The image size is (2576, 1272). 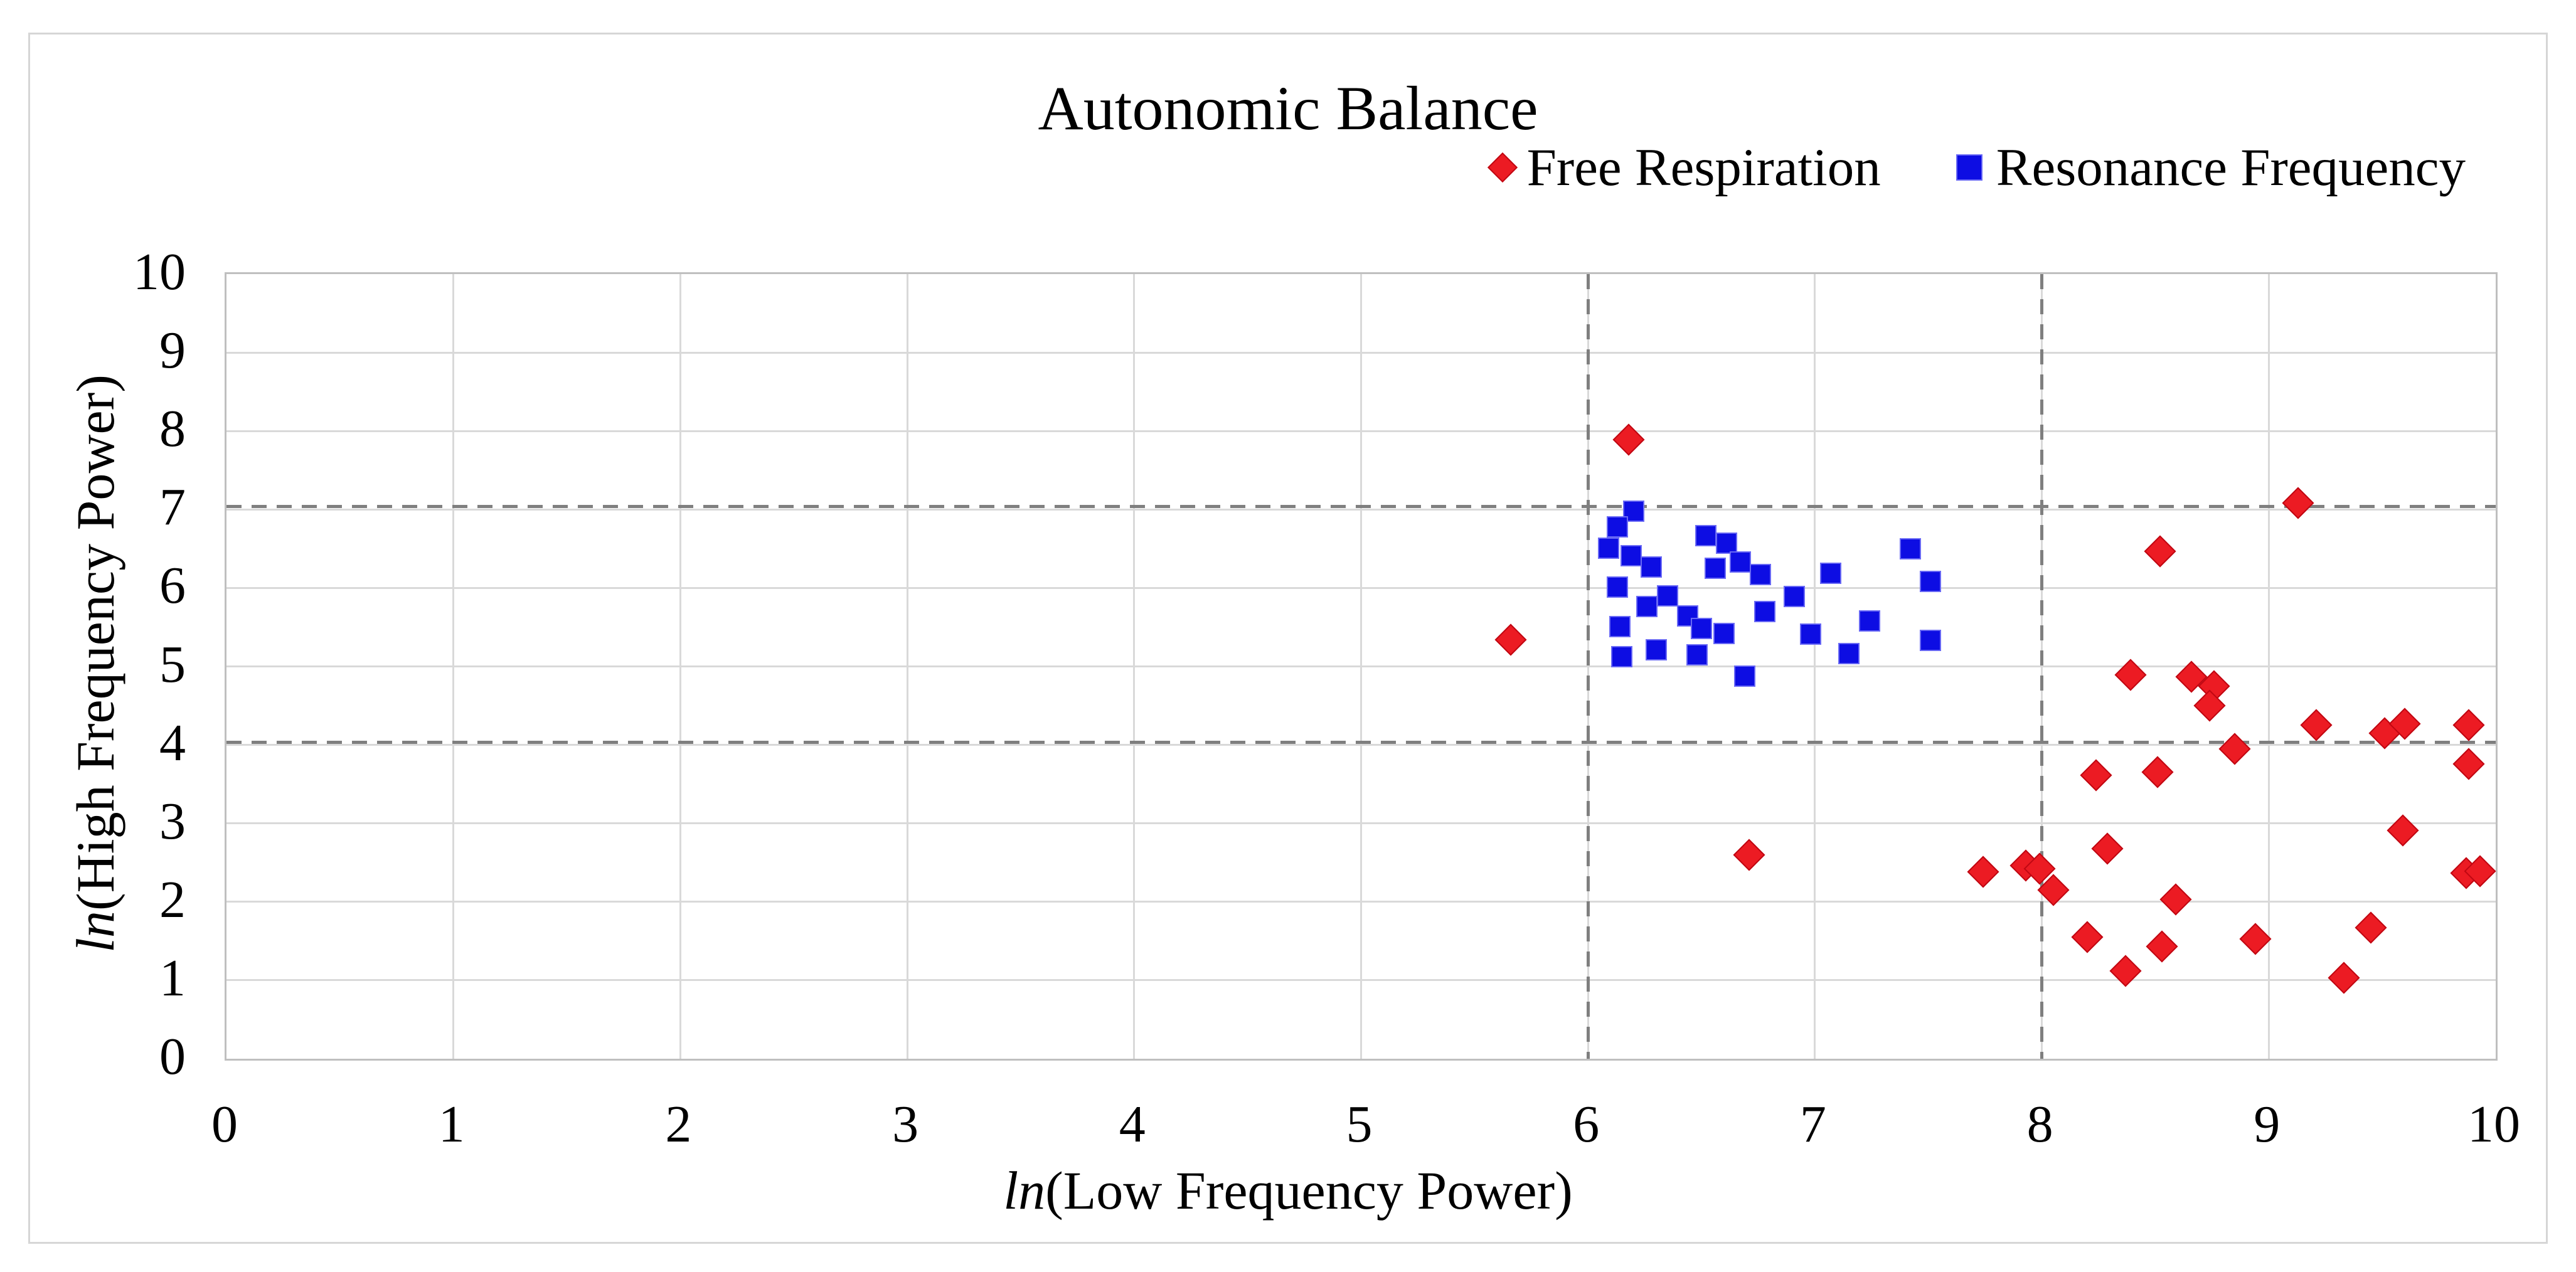 I want to click on y-tick-label-6: 6, so click(x=173, y=585).